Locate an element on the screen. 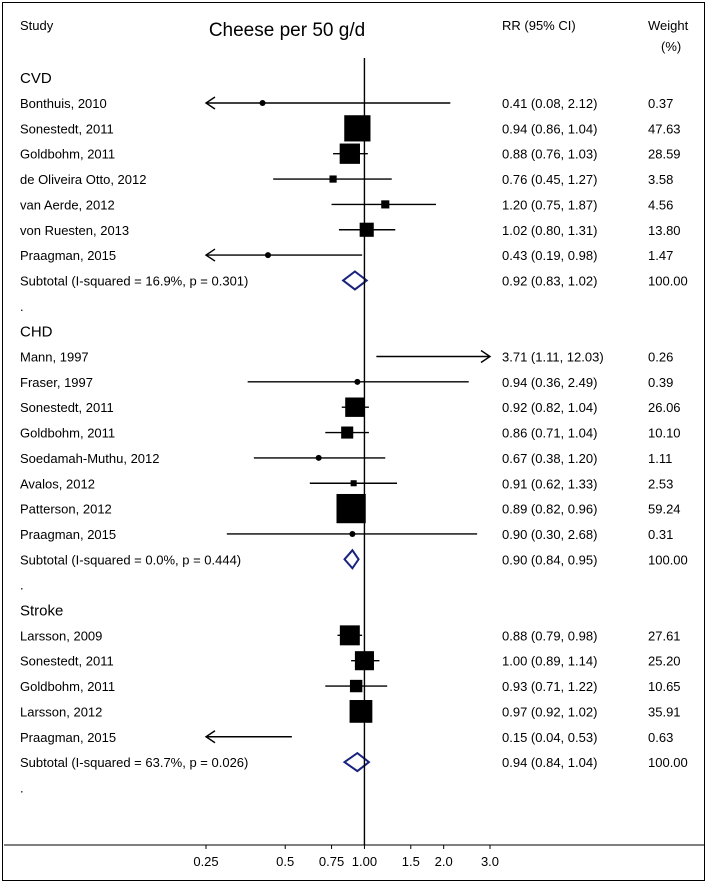 The image size is (709, 885). study-rr-ci: 0.86 (0.71, 1.04) is located at coordinates (549, 433).